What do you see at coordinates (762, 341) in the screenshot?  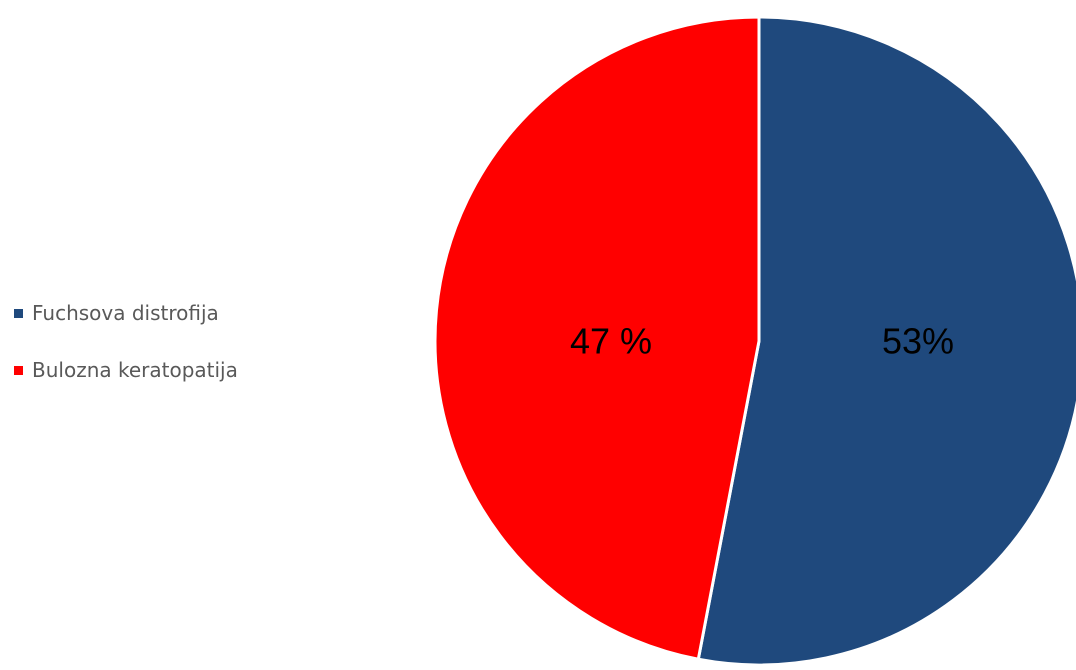 I see `pie-slice-labels: 53% 47 %` at bounding box center [762, 341].